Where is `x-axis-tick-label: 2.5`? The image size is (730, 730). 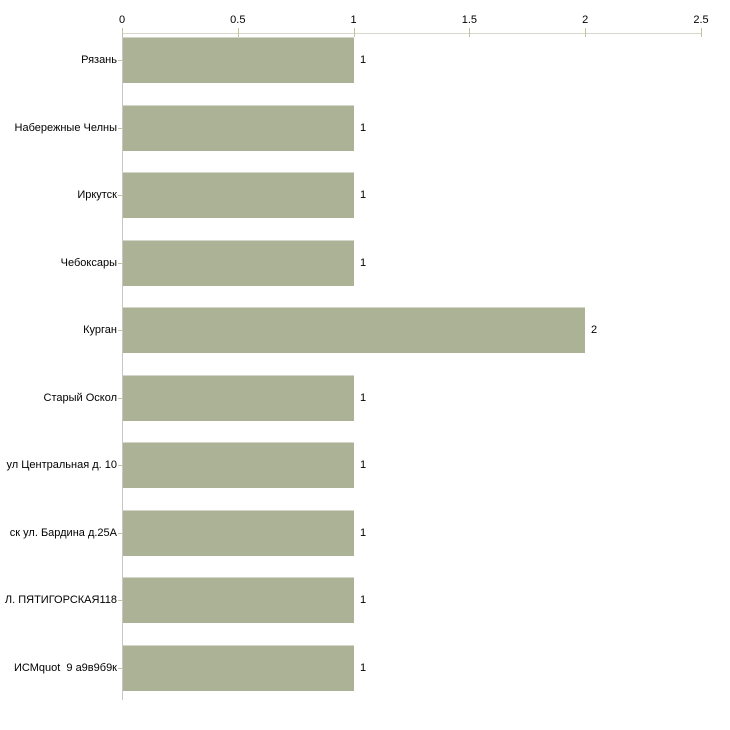 x-axis-tick-label: 2.5 is located at coordinates (701, 20).